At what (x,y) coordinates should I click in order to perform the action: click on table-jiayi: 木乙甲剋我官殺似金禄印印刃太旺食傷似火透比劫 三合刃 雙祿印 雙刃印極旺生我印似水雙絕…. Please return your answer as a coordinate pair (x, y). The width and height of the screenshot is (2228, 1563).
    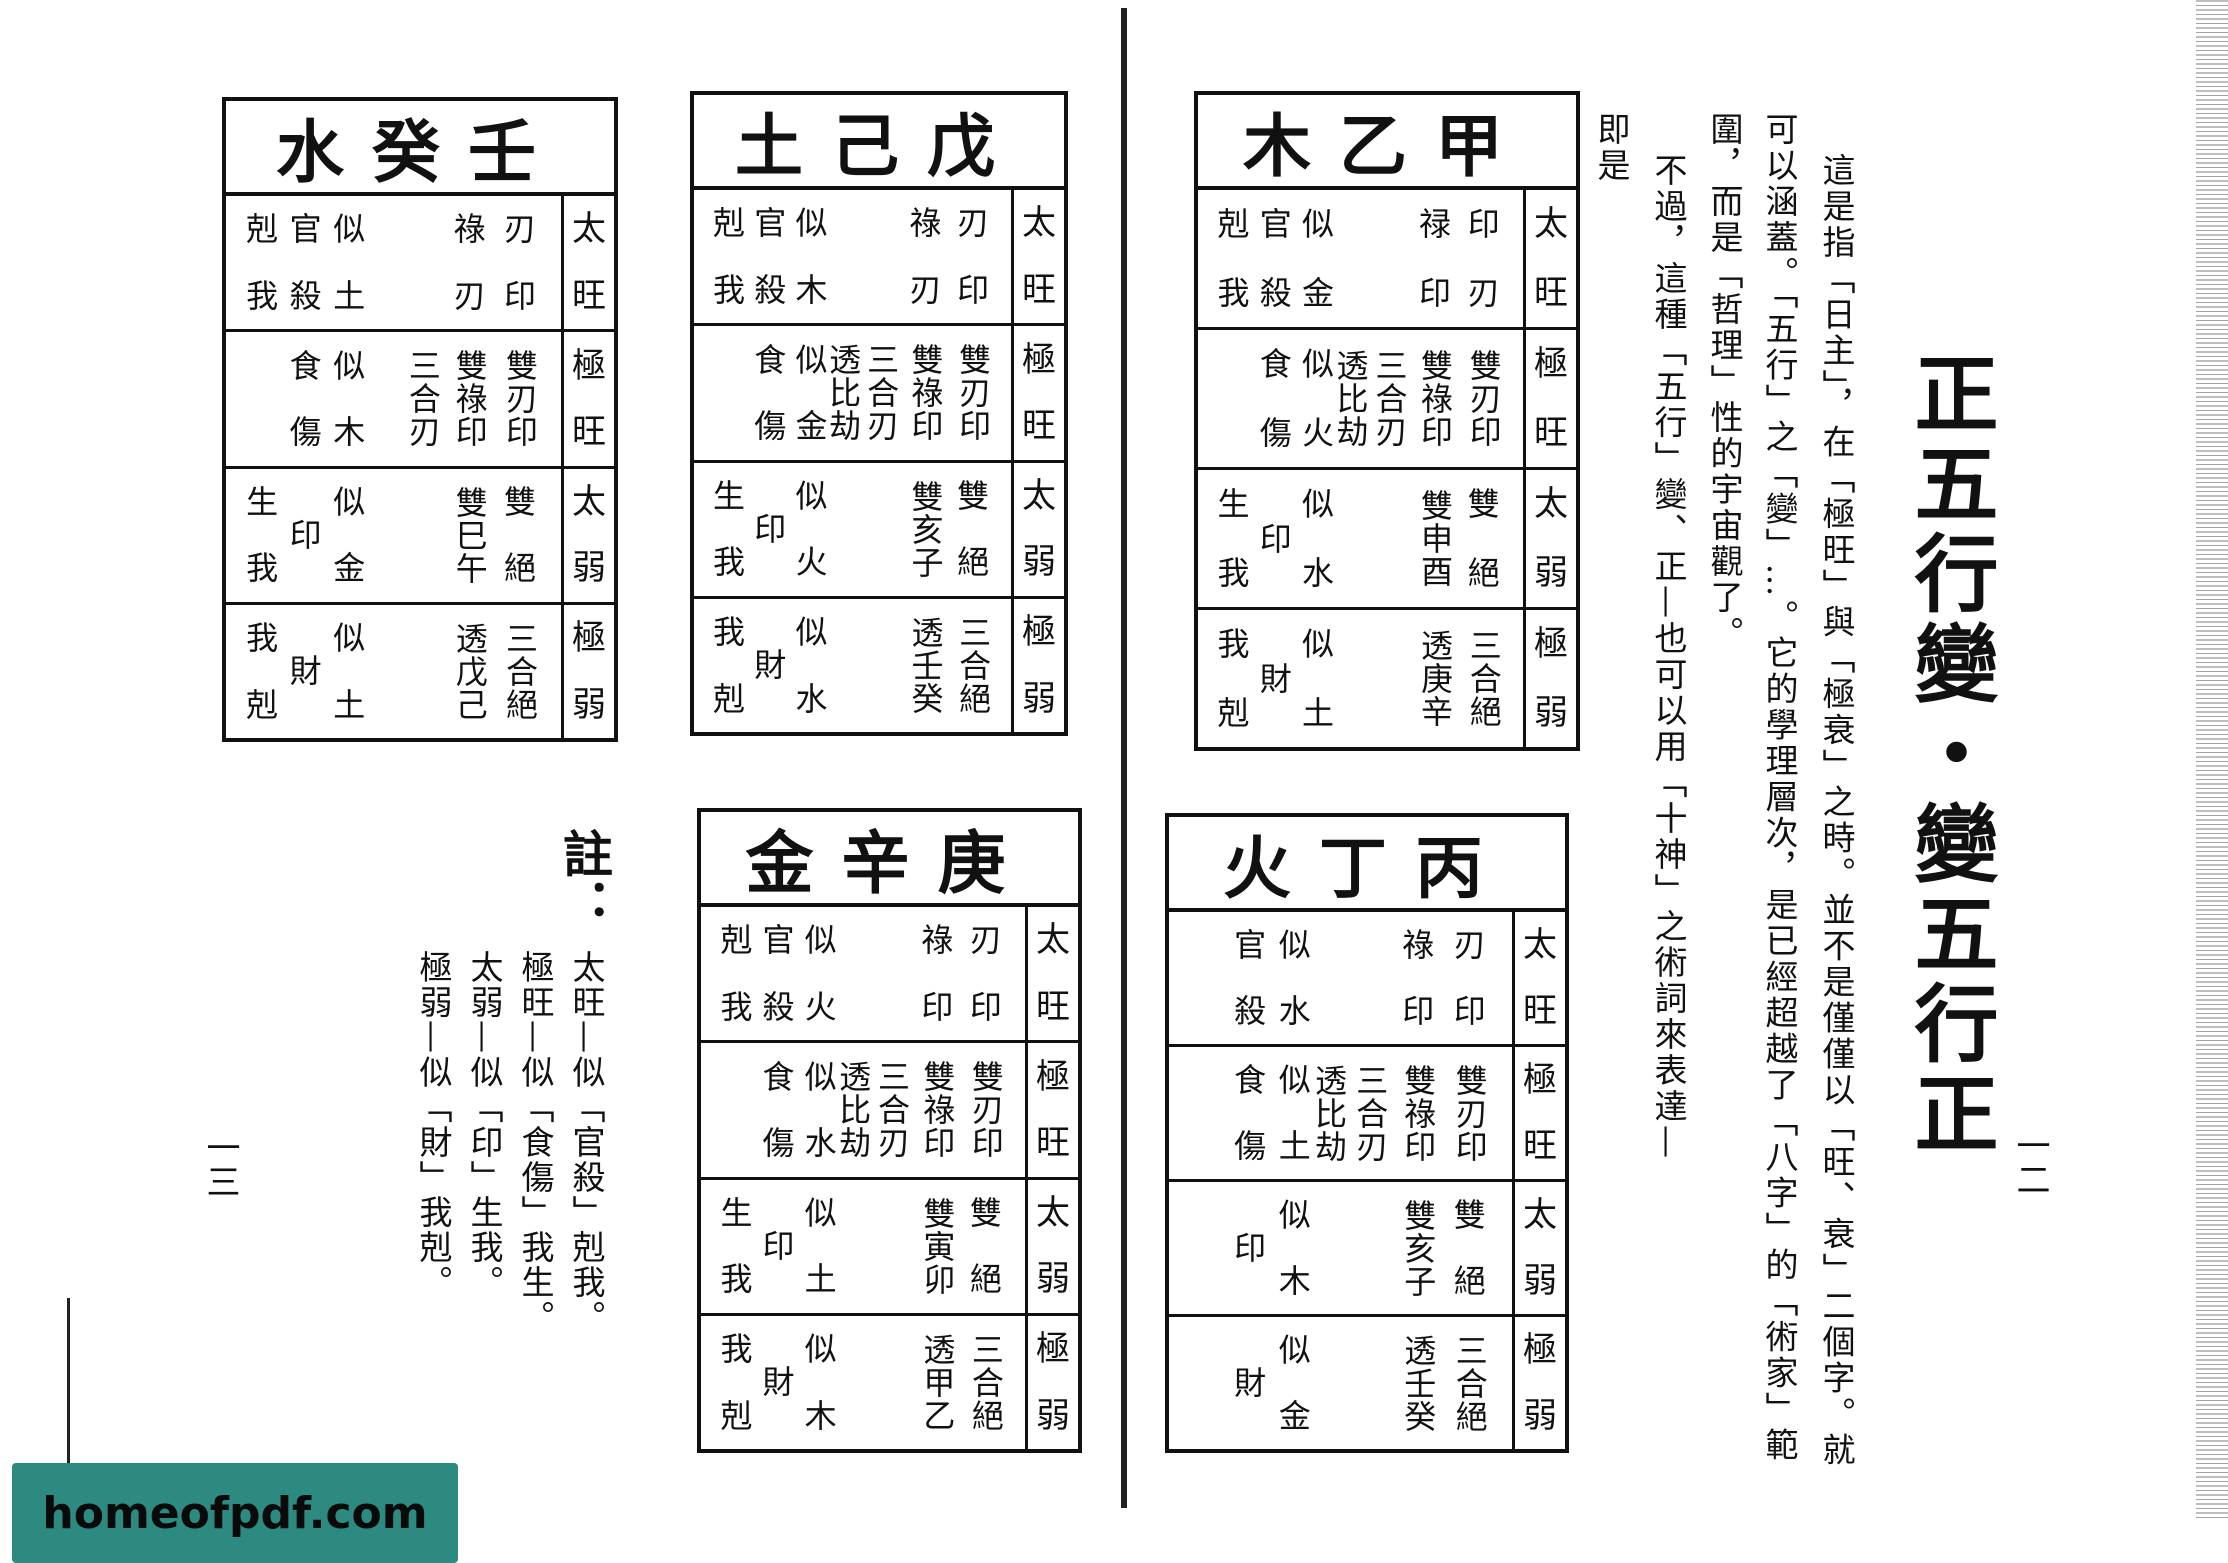
    Looking at the image, I should click on (1387, 421).